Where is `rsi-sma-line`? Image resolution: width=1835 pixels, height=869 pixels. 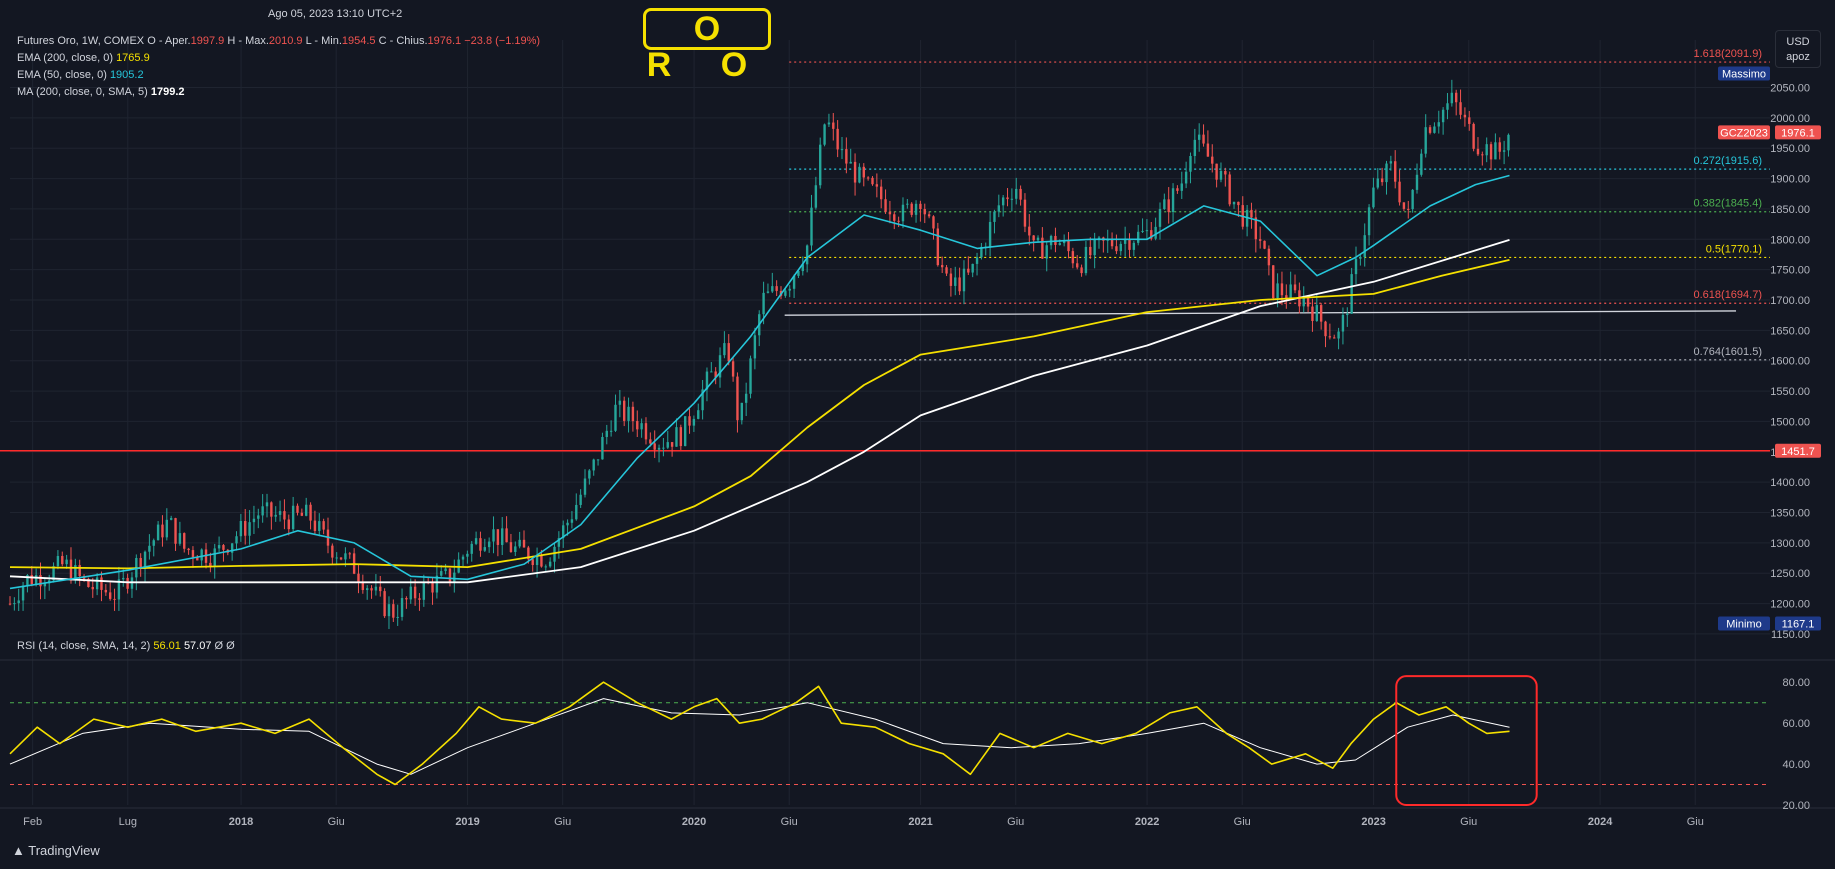
rsi-sma-line is located at coordinates (759, 736).